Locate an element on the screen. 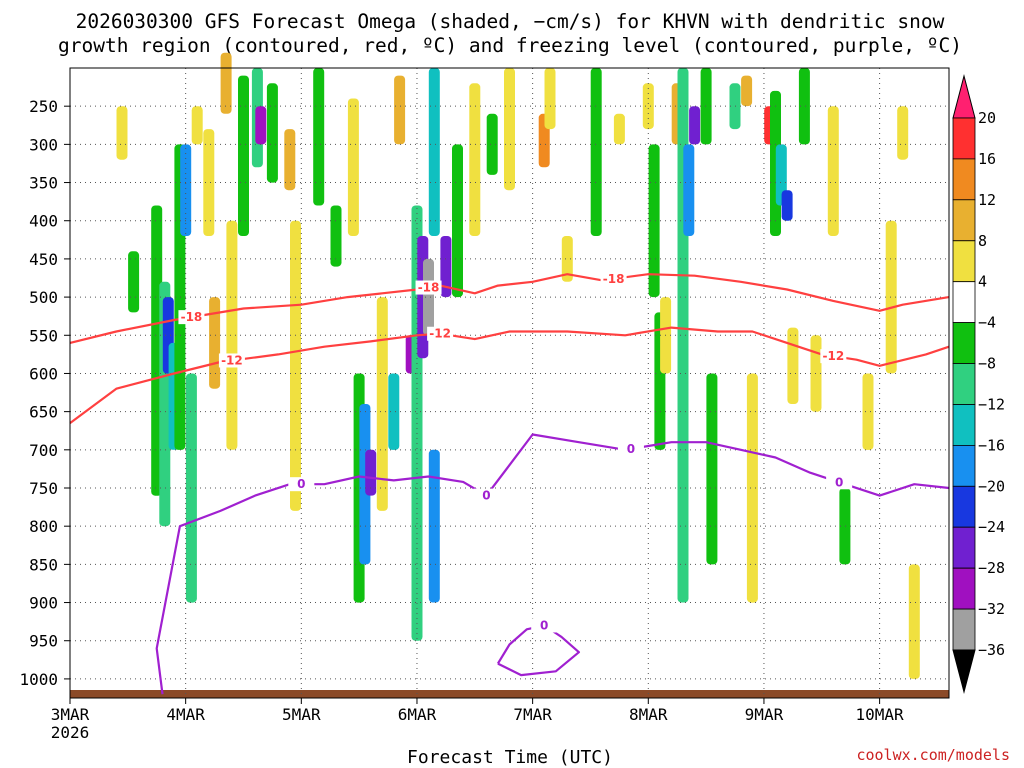 The height and width of the screenshot is (768, 1024). freezing-label-1-1: 0 is located at coordinates (544, 625).